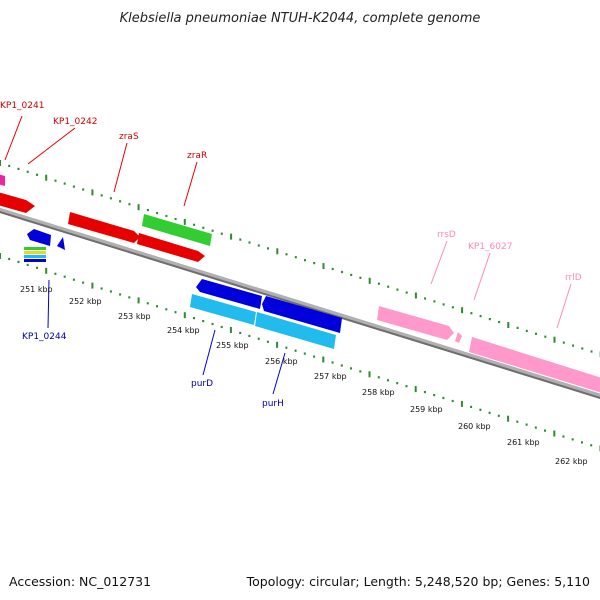 The image size is (600, 600). I want to click on gene-label-purh: purH, so click(273, 404).